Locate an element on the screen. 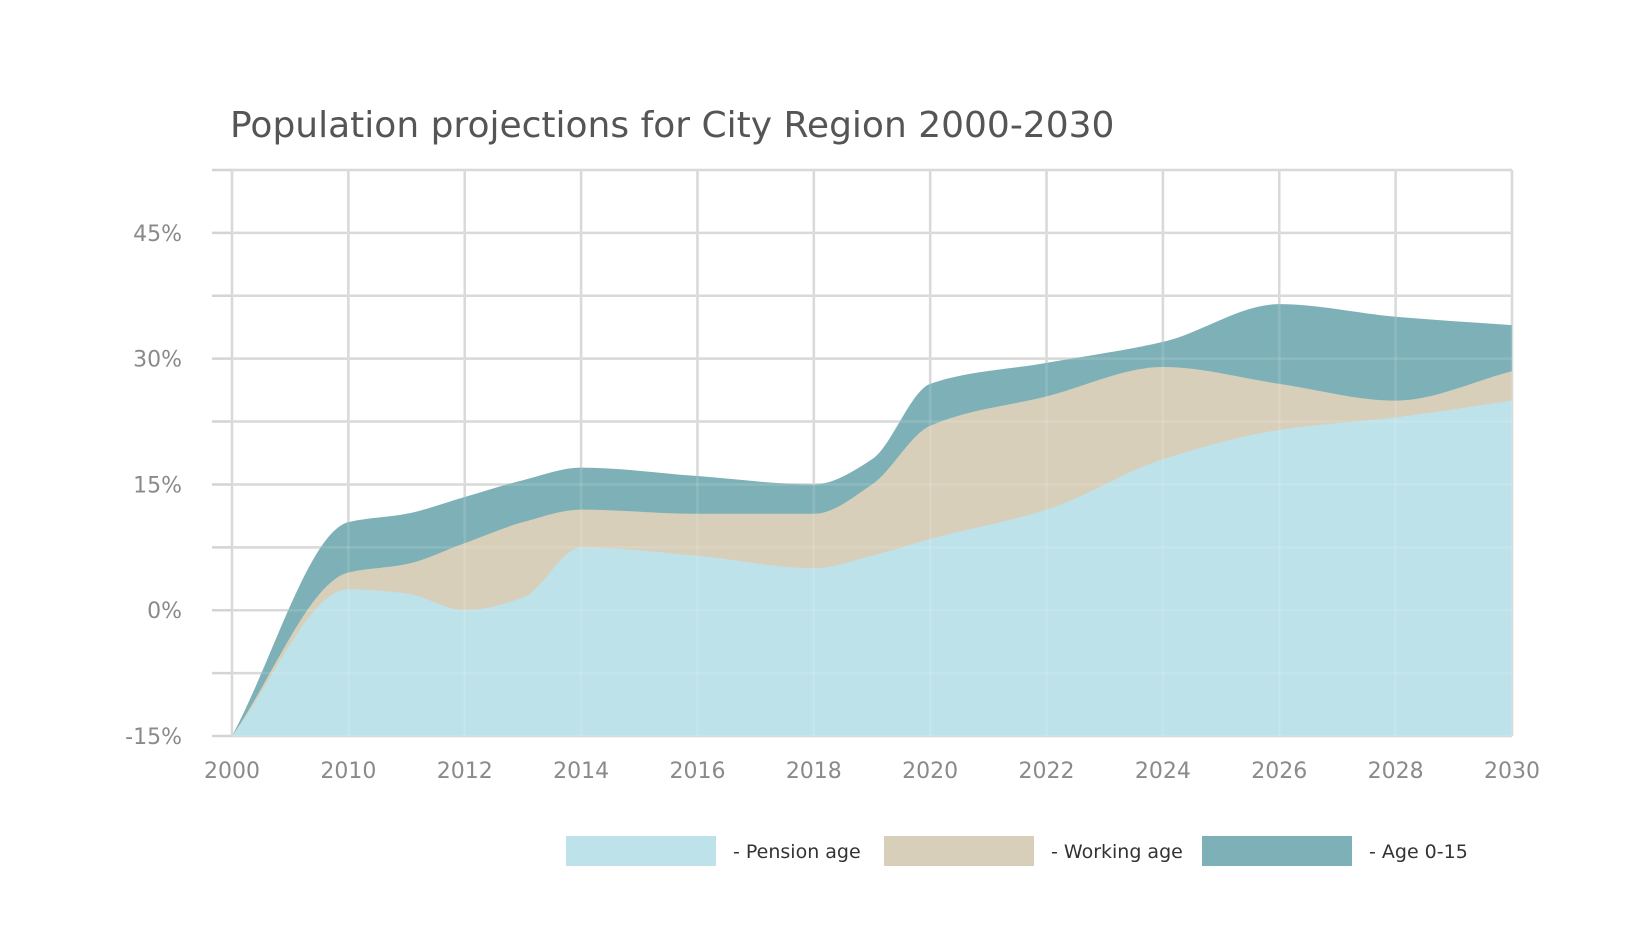  x-tick-label: 2026 is located at coordinates (1279, 771).